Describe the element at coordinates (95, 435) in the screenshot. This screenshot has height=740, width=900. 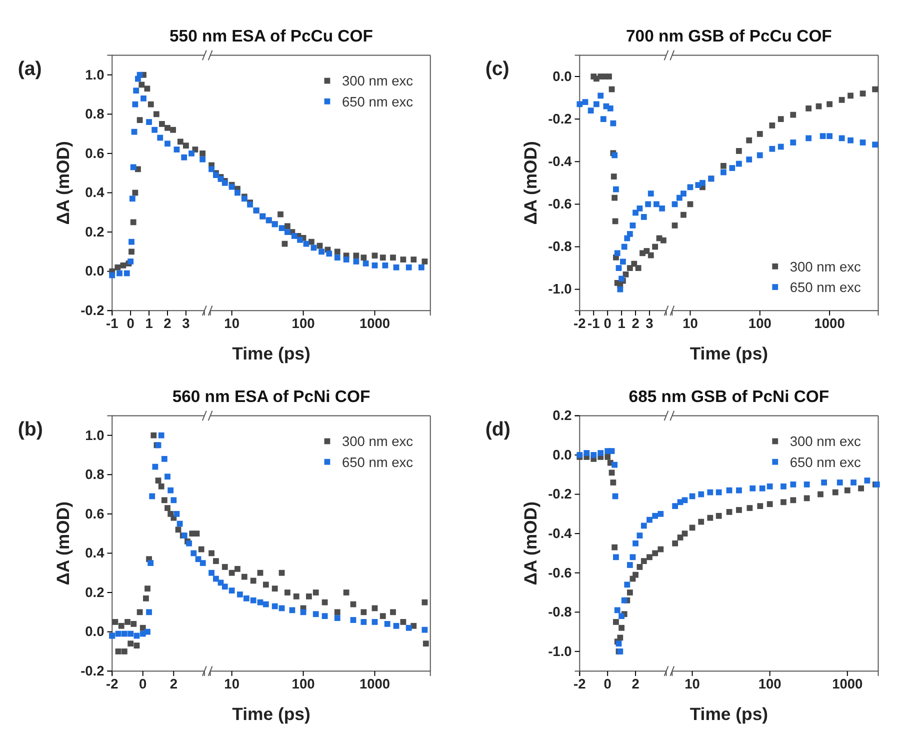
I see `y-tick-label: 1.0` at that location.